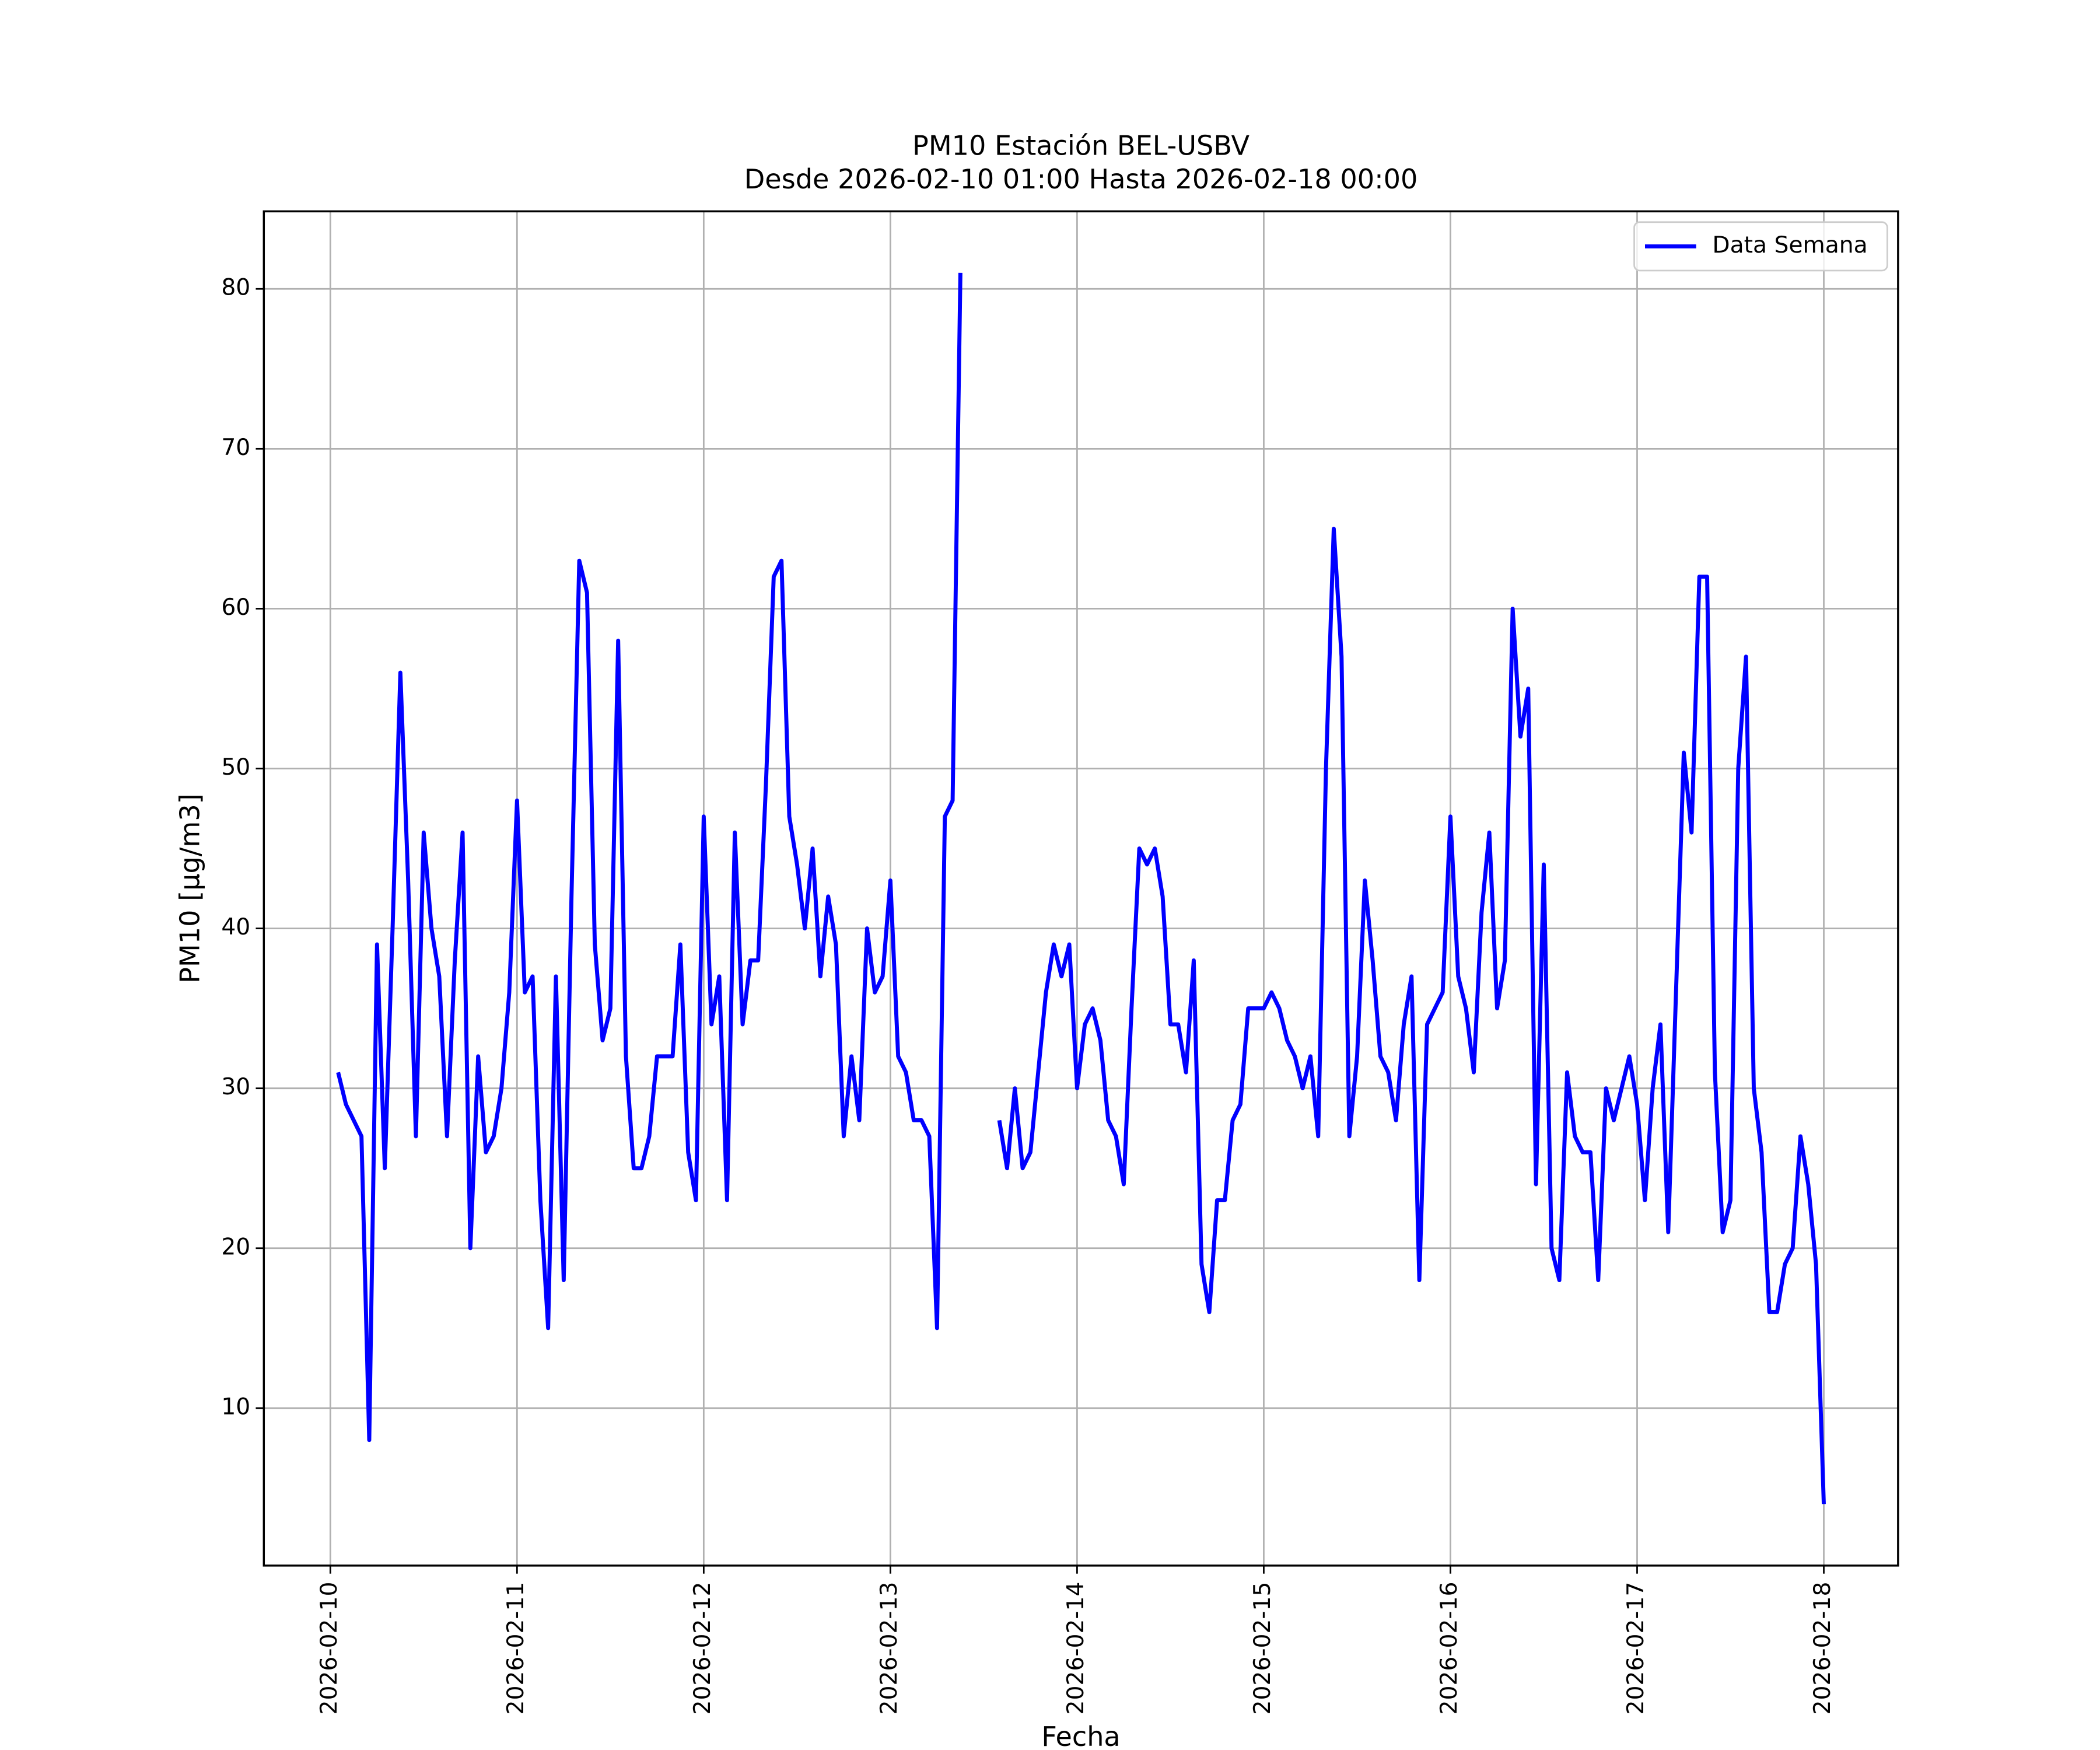 The width and height of the screenshot is (2100, 1750). I want to click on y-tick-label: 30, so click(235, 1087).